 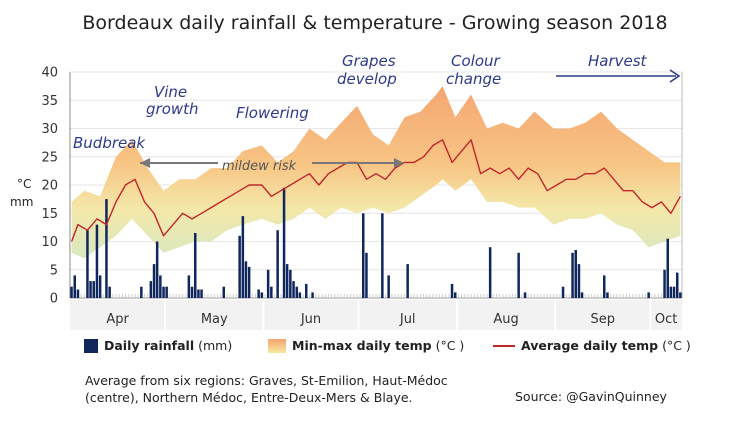 I want to click on legend-average-unit: (°C ), so click(x=676, y=345).